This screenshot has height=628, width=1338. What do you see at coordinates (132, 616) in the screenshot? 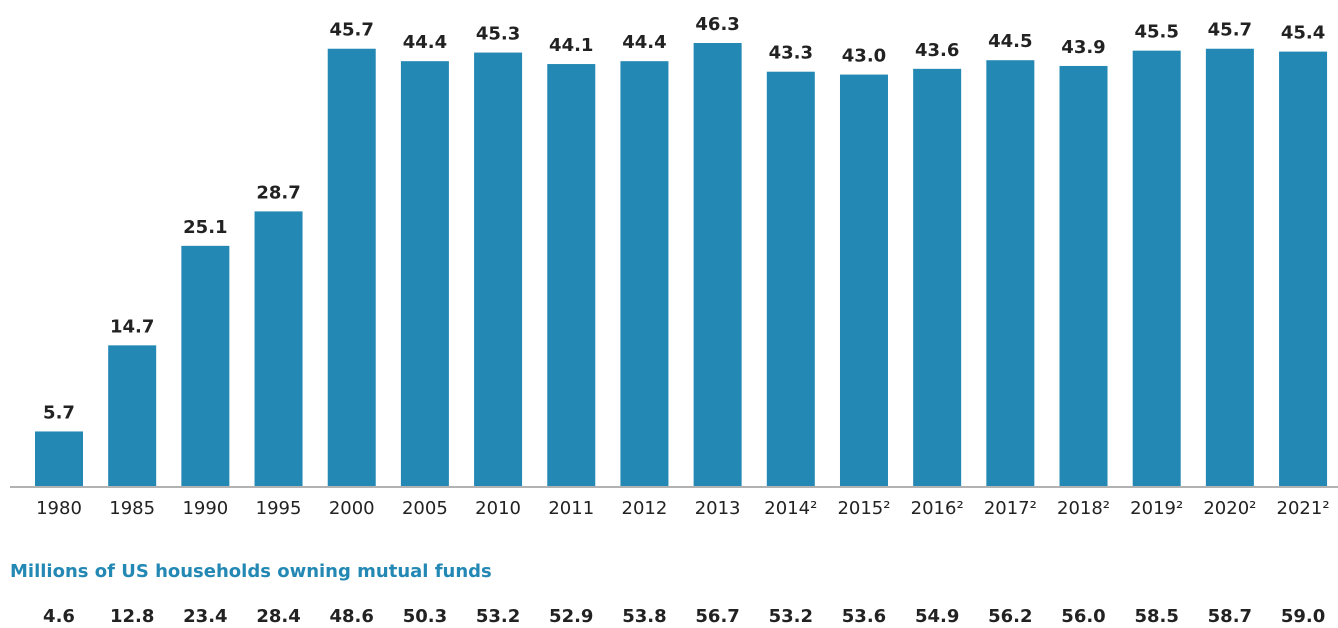
I see `households-value: 12.8` at bounding box center [132, 616].